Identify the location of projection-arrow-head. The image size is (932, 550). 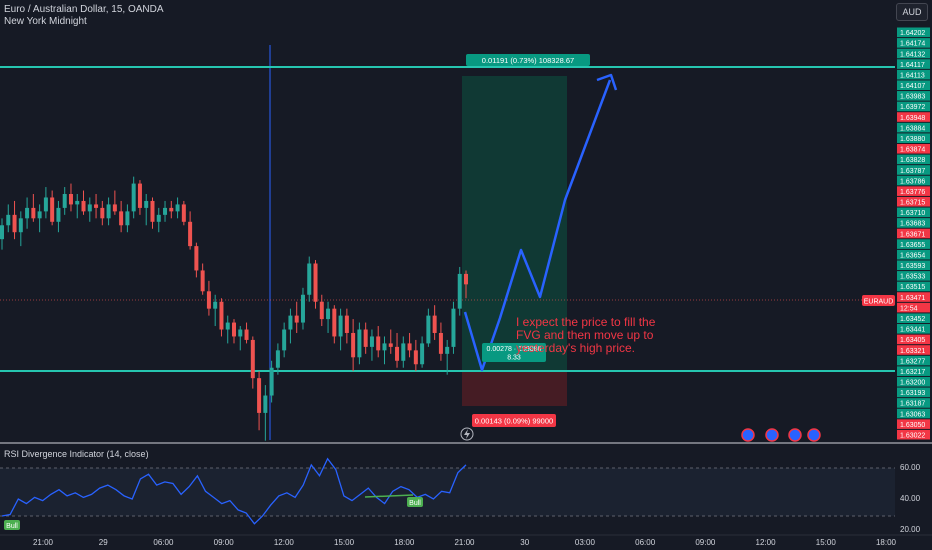
(607, 82).